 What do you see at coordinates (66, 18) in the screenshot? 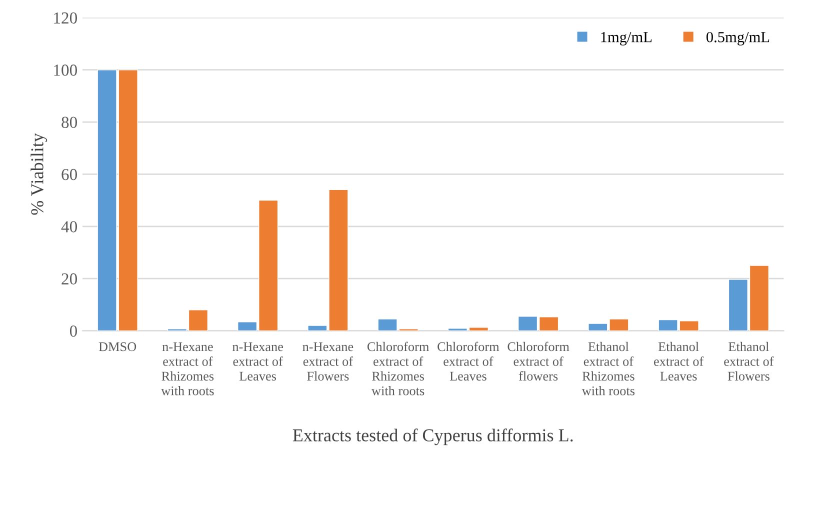
I see `y-tick-label: 120` at bounding box center [66, 18].